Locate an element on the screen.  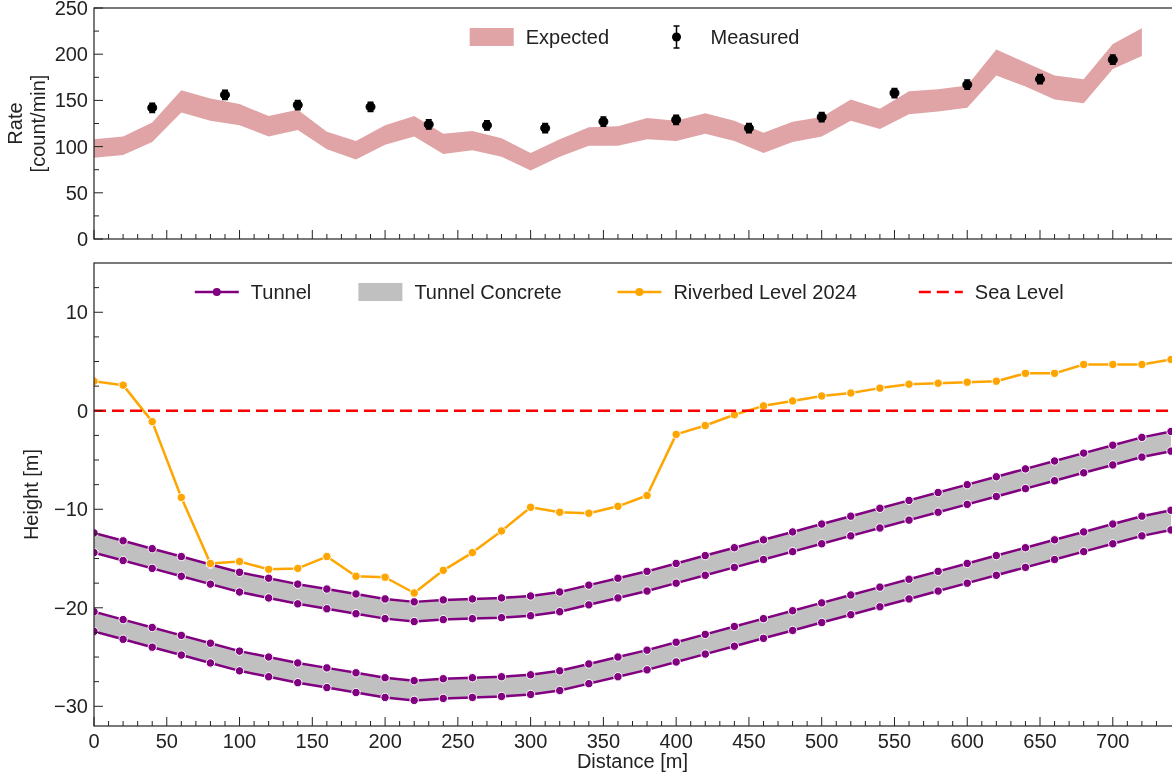
x-tick-label: 650 is located at coordinates (1040, 741).